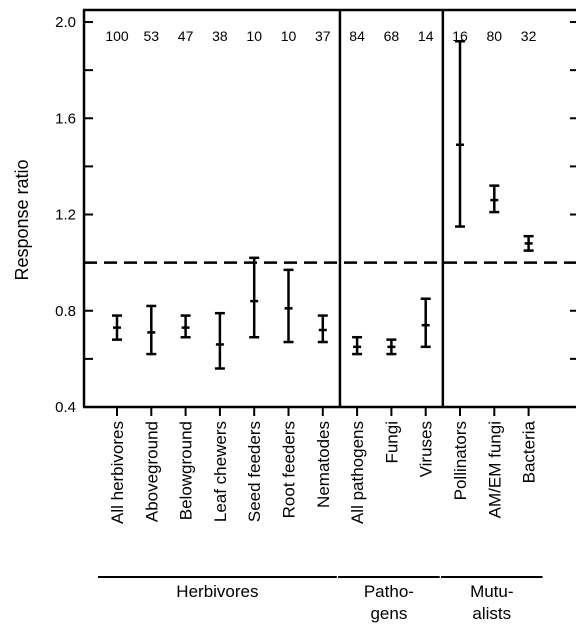 This screenshot has height=629, width=576. What do you see at coordinates (388, 613) in the screenshot?
I see `group-label: gens` at bounding box center [388, 613].